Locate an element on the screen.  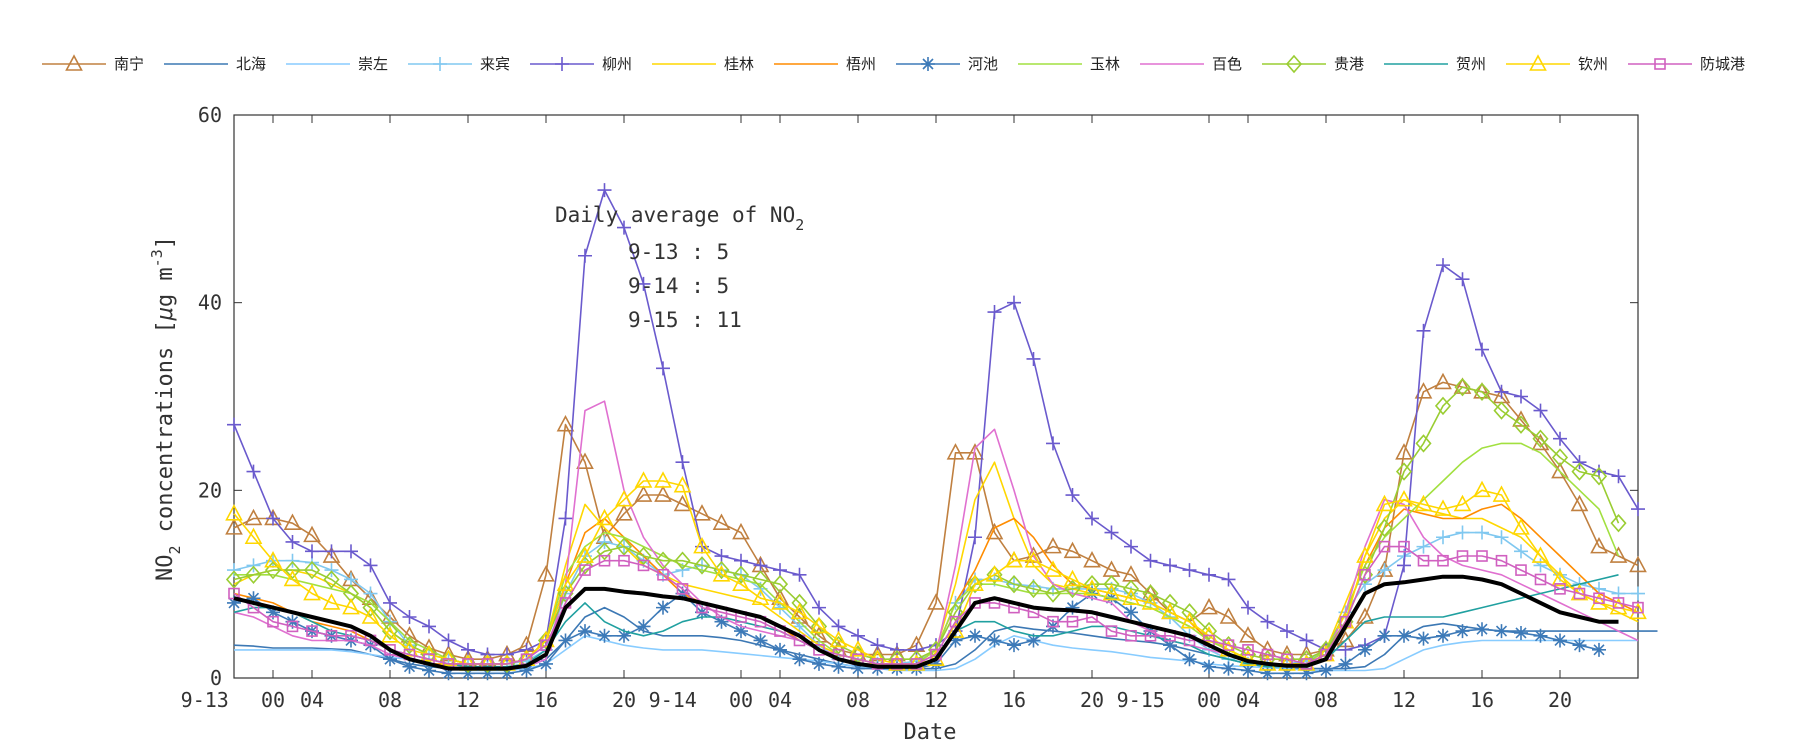
legend-item: 百色 is located at coordinates (1191, 64).